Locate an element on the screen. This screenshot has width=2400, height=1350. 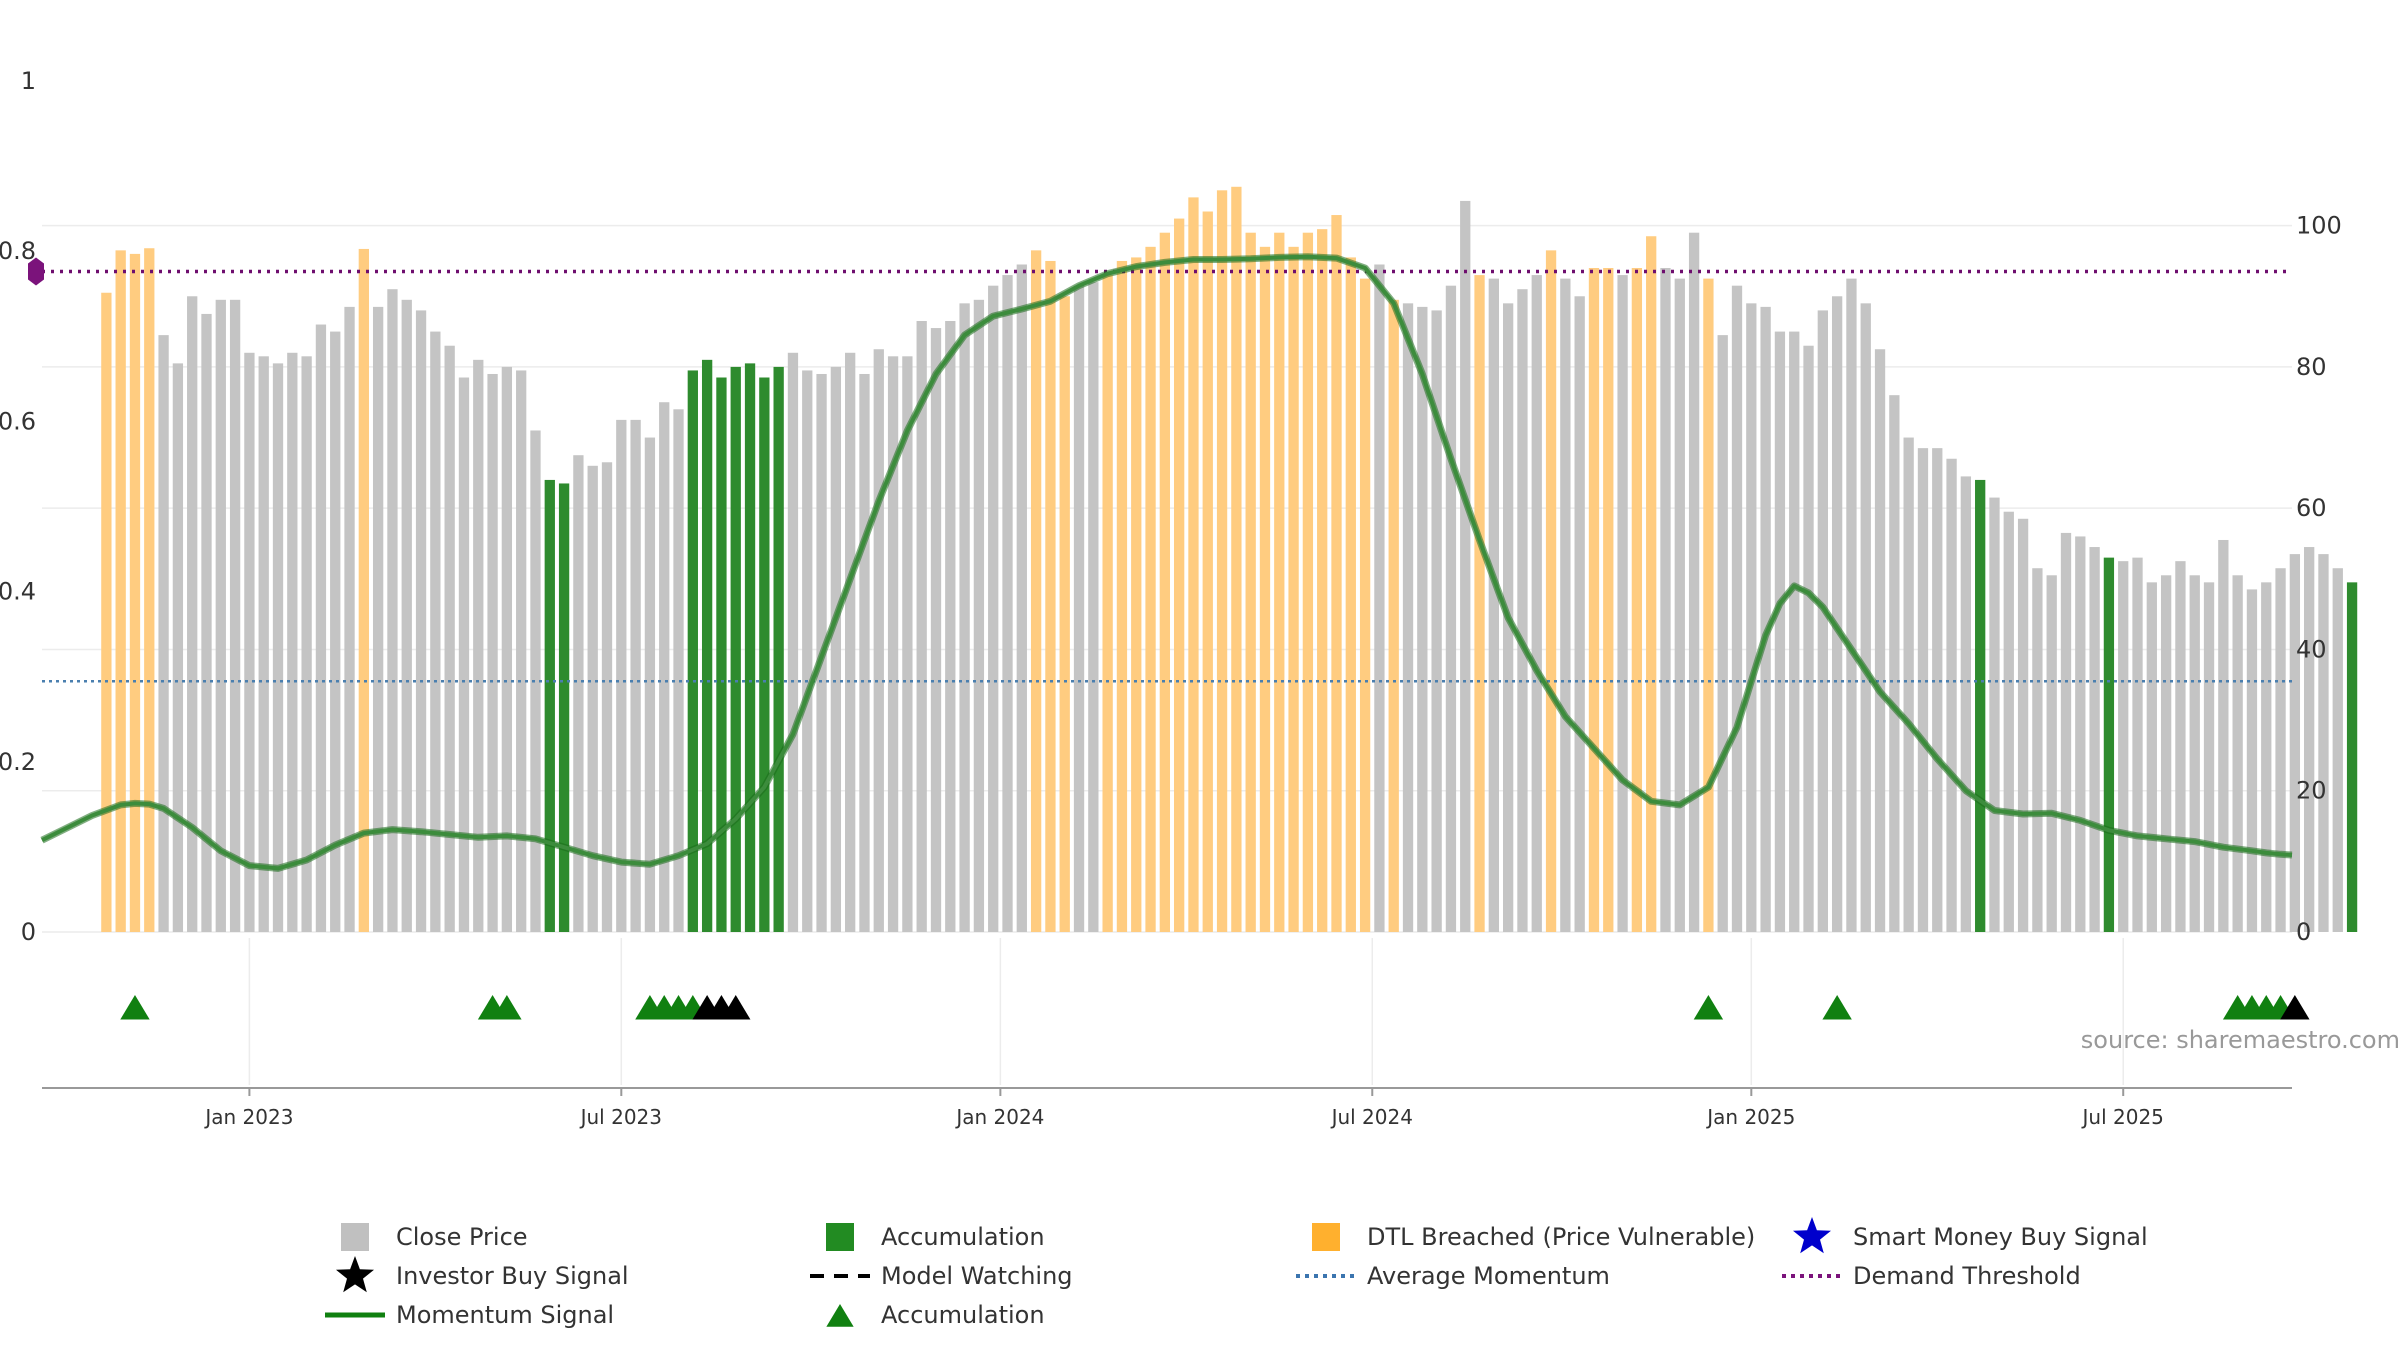
signal-markers is located at coordinates (1215, 1007).